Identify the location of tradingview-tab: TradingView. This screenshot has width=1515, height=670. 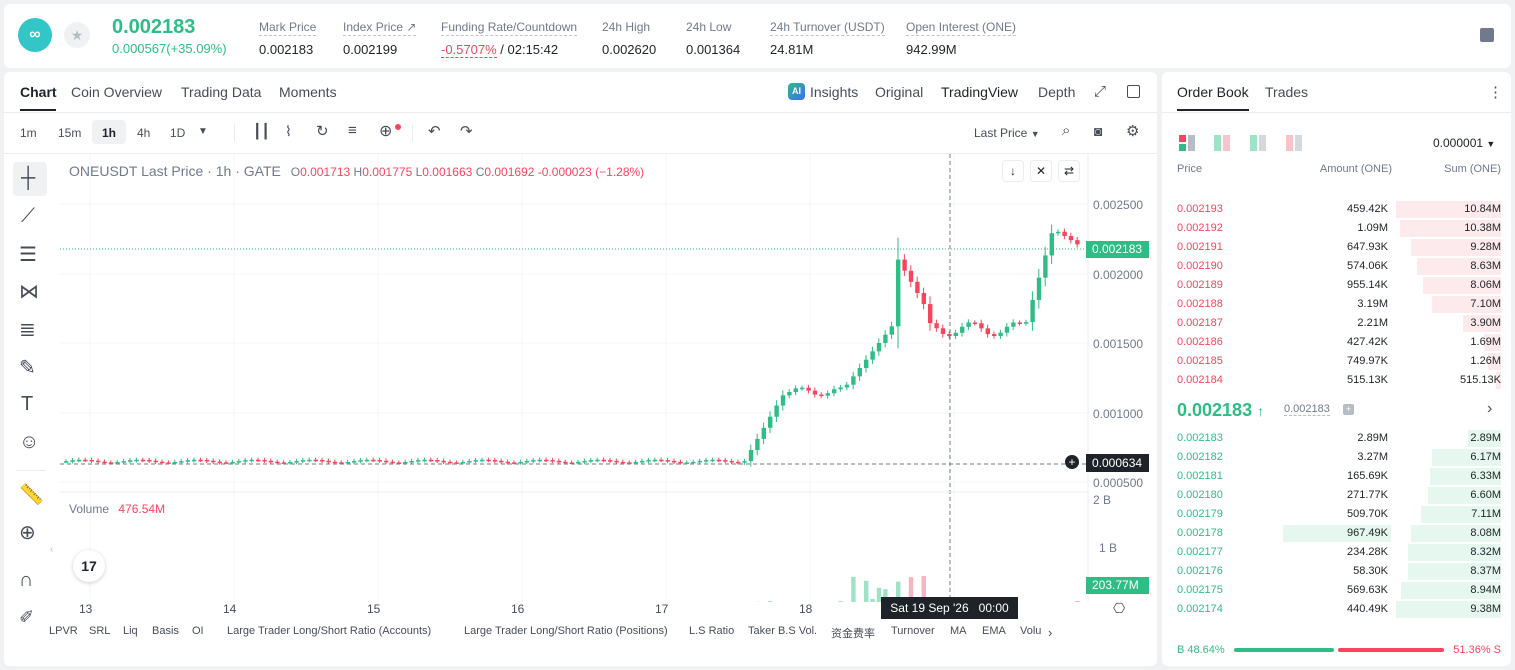
(980, 92).